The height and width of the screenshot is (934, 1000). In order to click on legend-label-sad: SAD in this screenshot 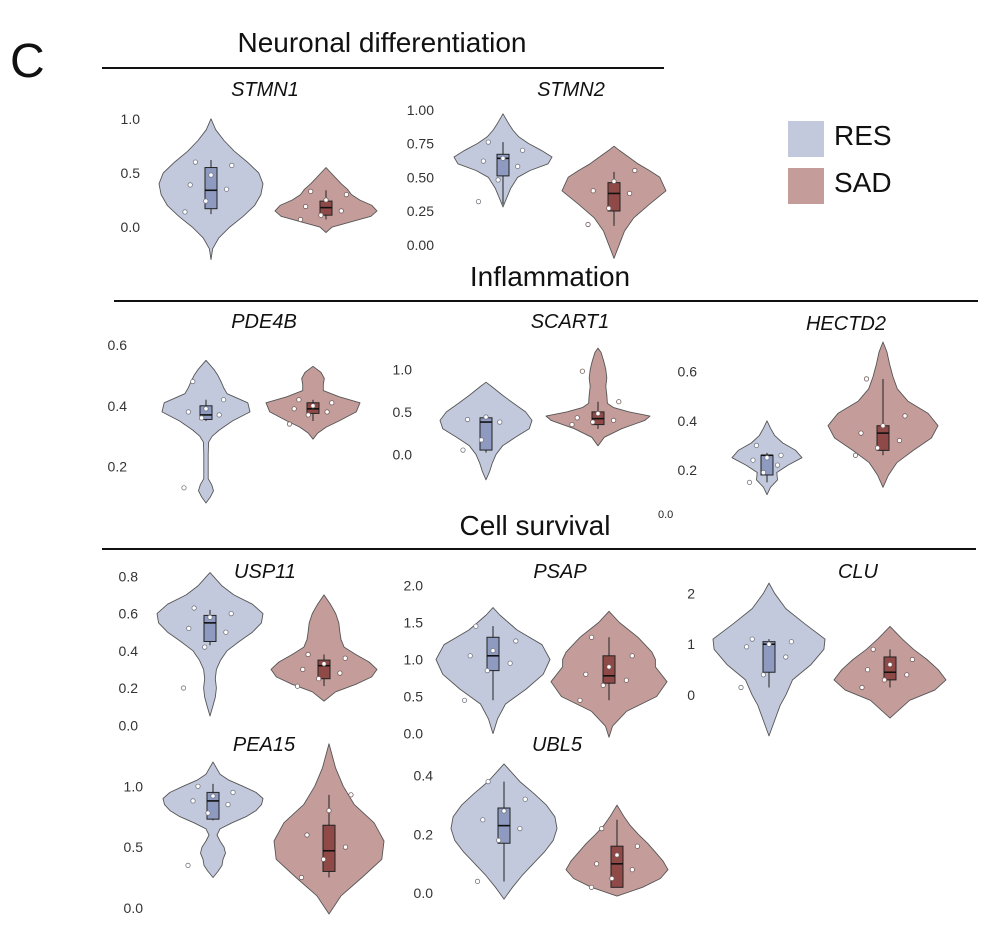, I will do `click(863, 182)`.